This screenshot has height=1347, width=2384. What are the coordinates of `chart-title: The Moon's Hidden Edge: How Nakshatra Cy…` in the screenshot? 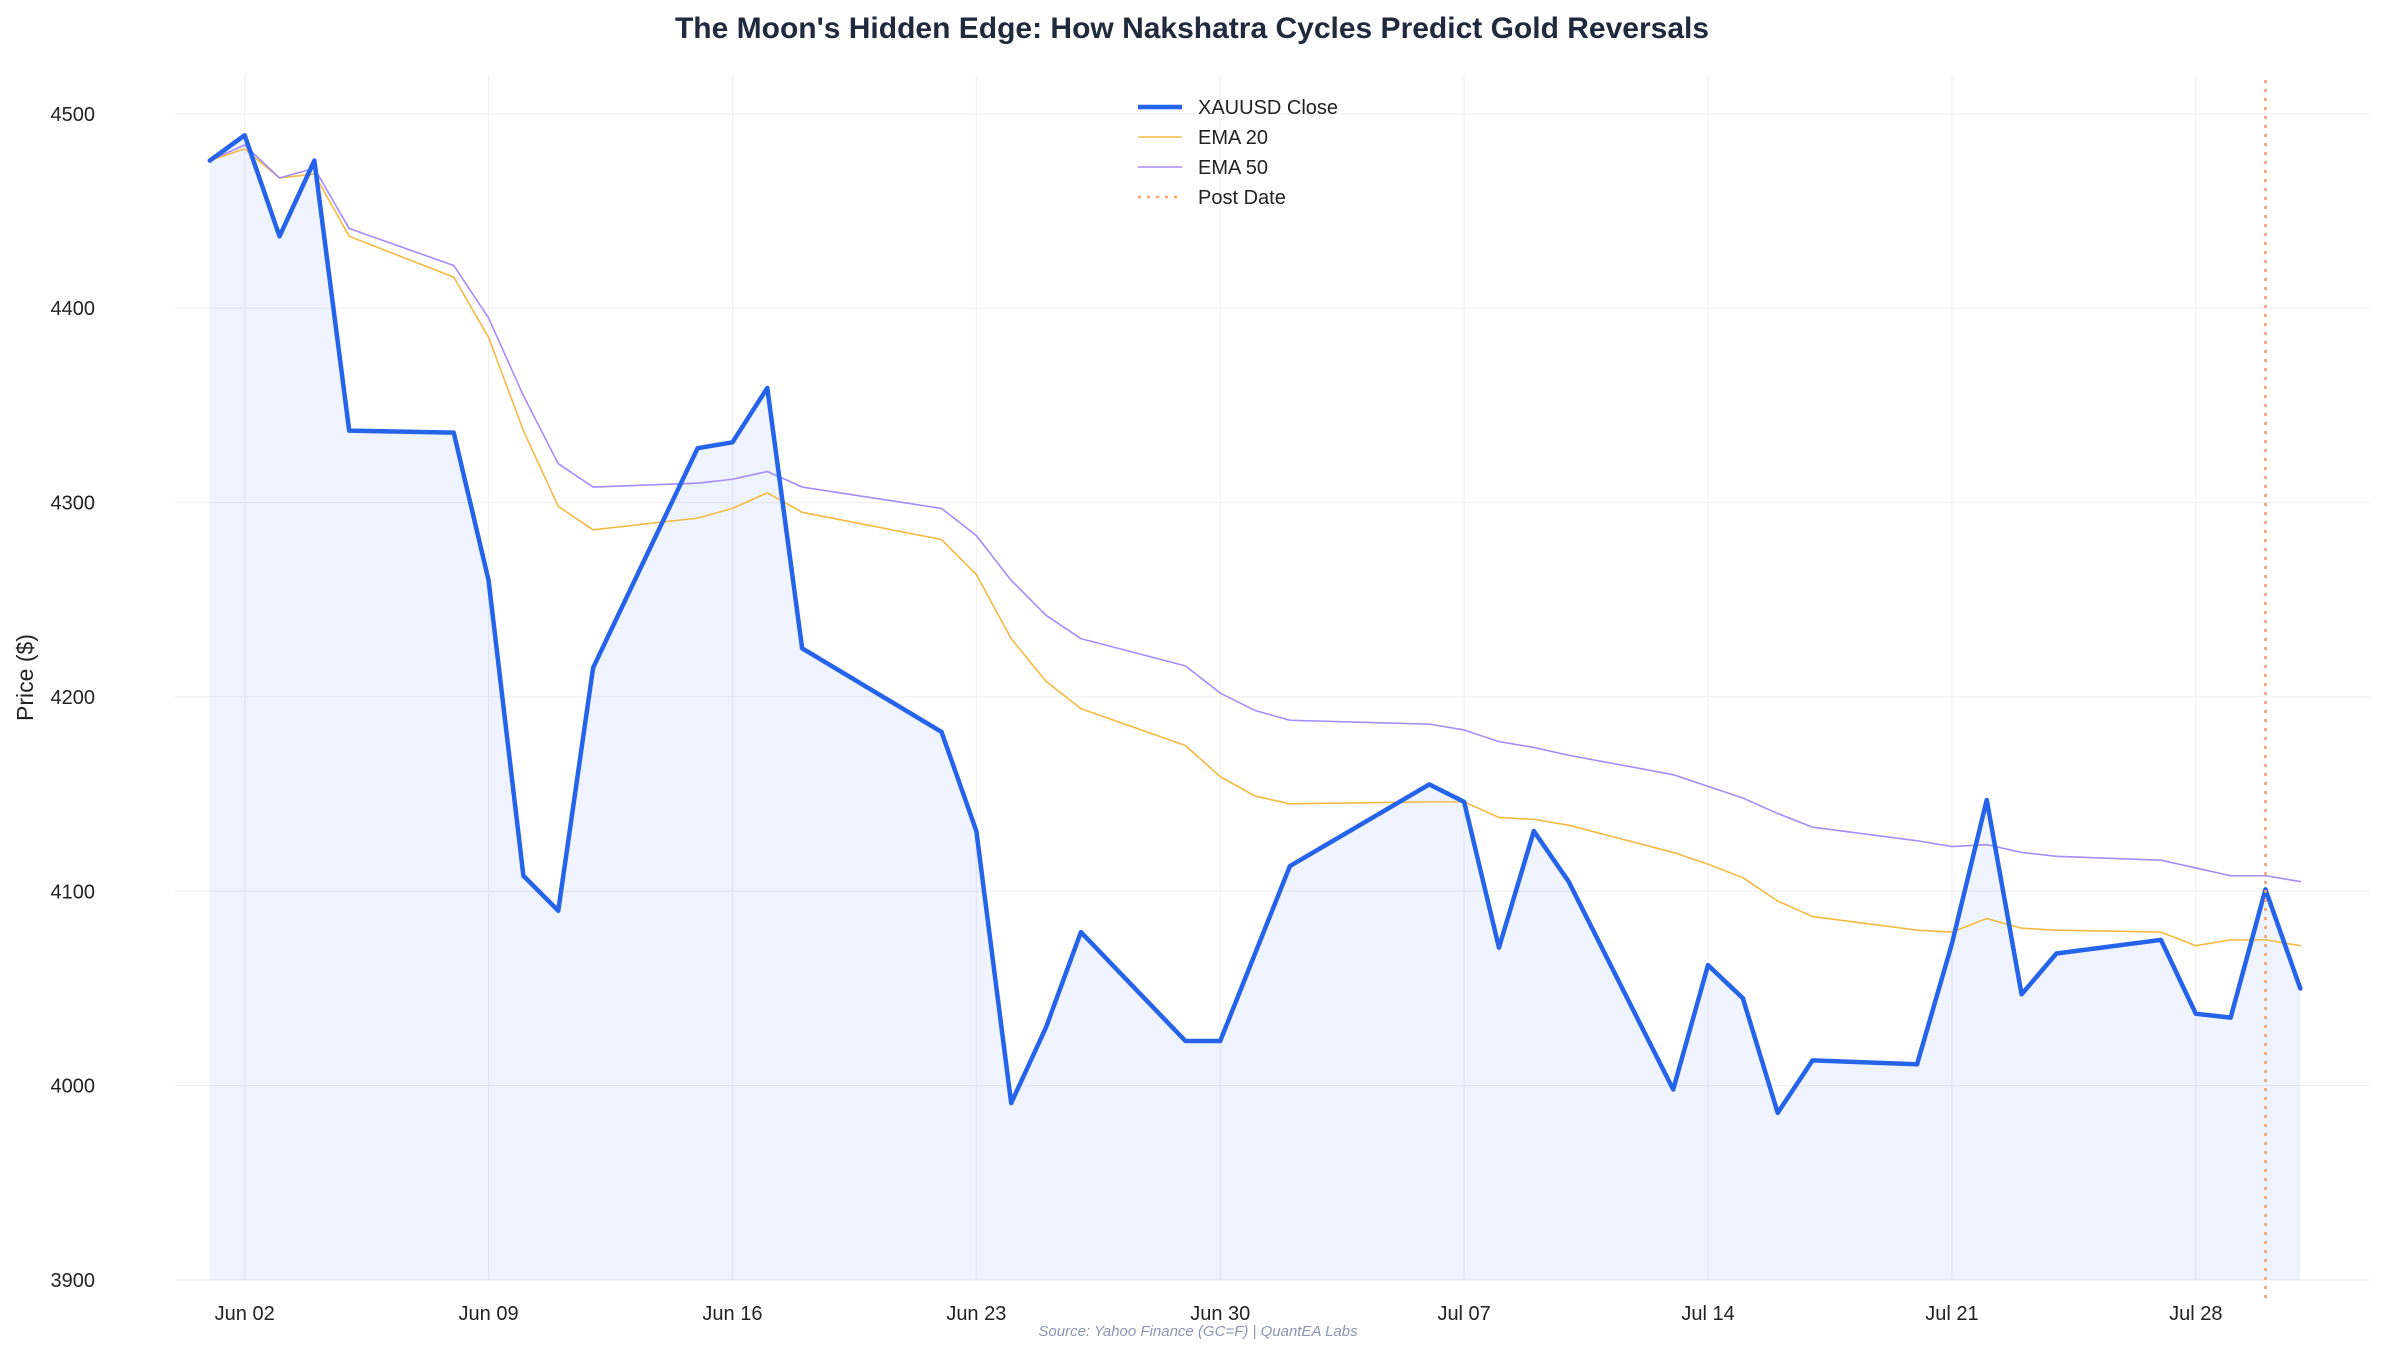 It's located at (1192, 28).